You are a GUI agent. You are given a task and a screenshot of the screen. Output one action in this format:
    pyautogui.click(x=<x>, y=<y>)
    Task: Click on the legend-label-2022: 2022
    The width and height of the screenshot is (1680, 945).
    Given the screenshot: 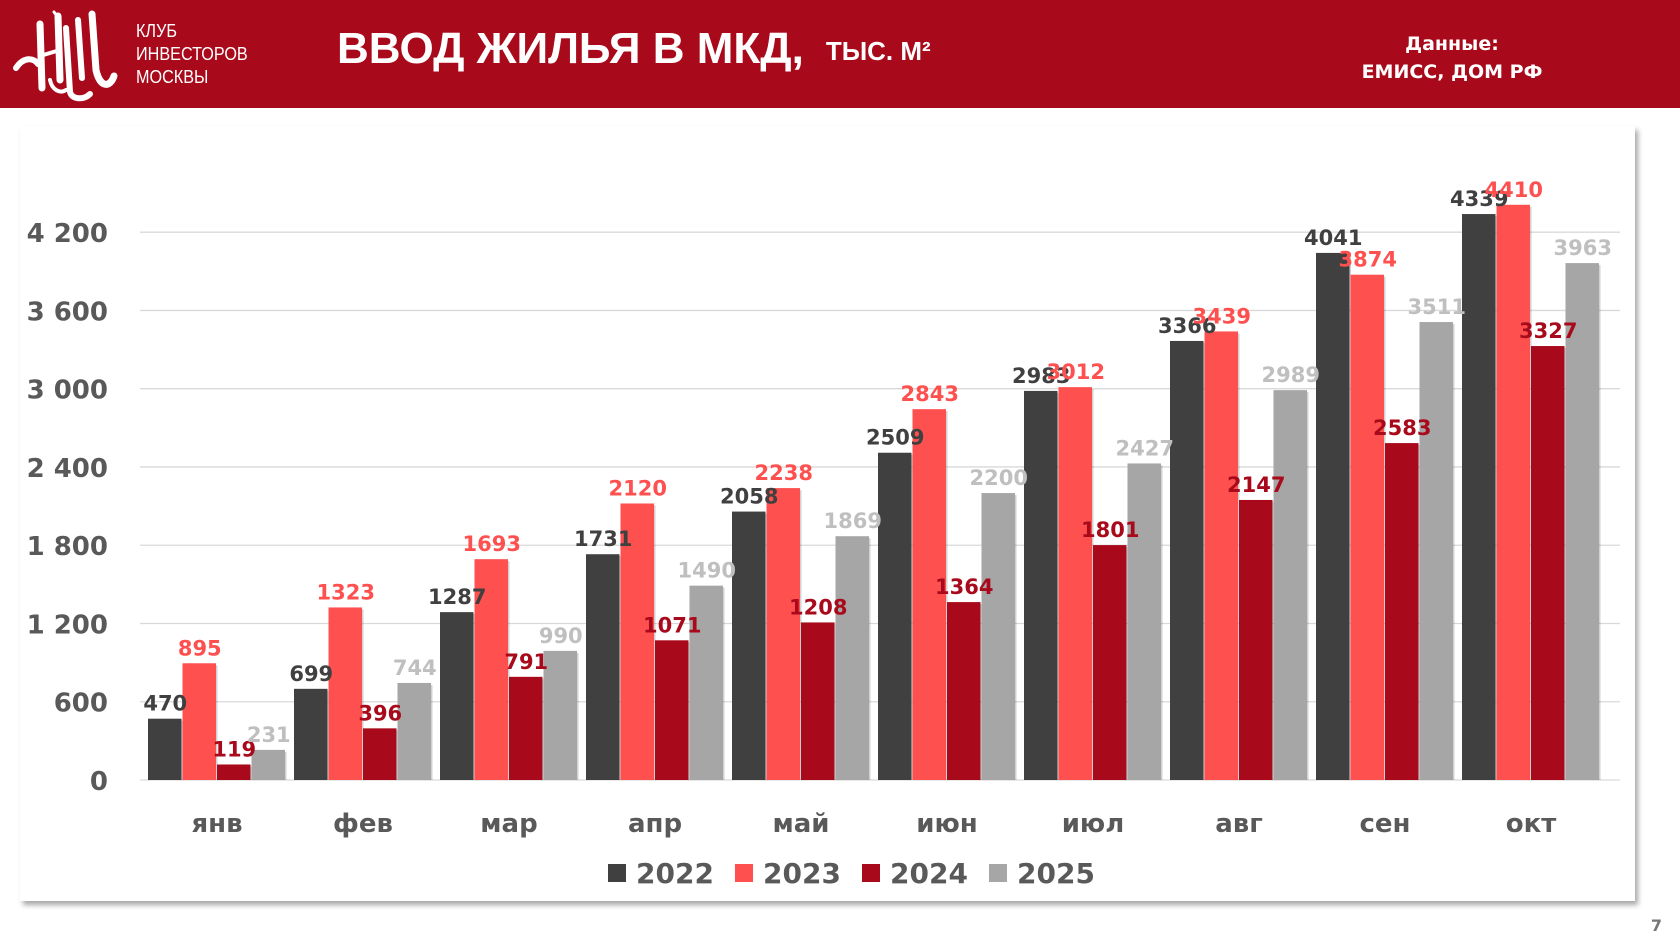 What is the action you would take?
    pyautogui.click(x=675, y=873)
    